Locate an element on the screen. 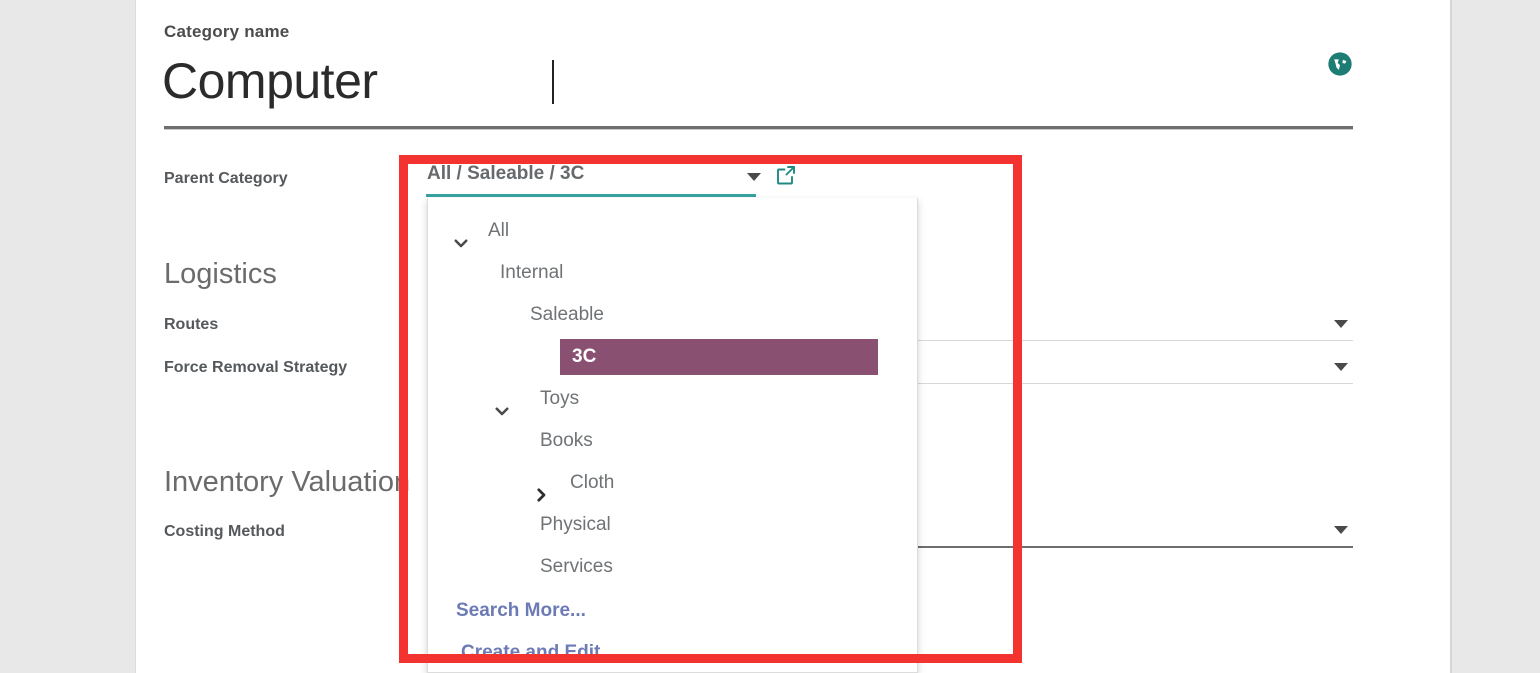 The image size is (1540, 673). dropdown-item-services: Services is located at coordinates (672, 567).